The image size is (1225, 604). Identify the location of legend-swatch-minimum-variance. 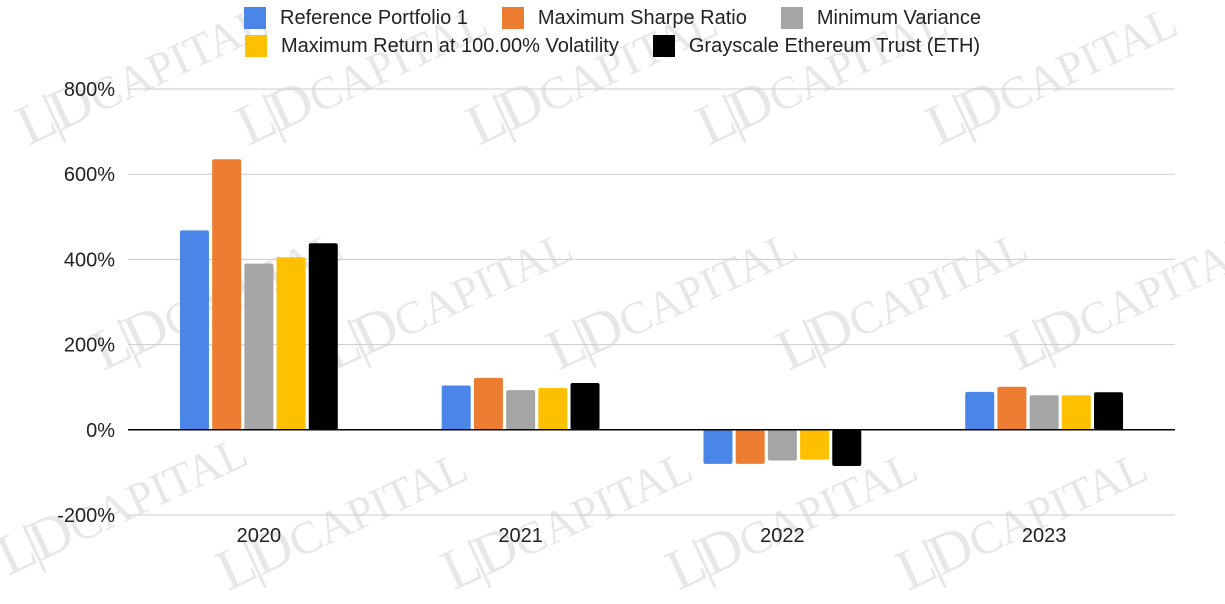
(791, 18).